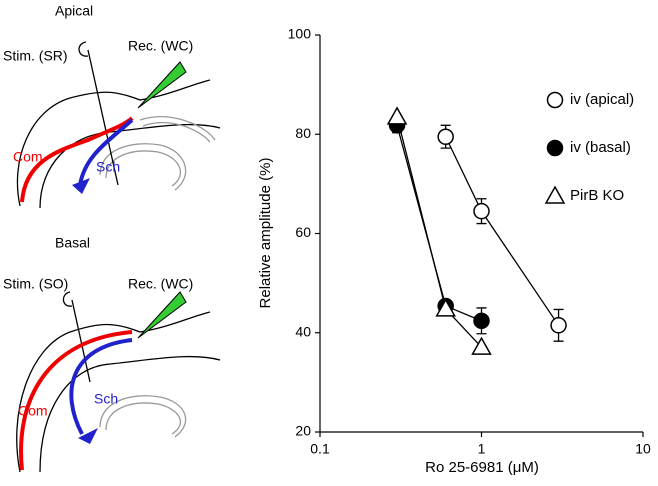 Image resolution: width=658 pixels, height=486 pixels. What do you see at coordinates (482, 467) in the screenshot?
I see `x-axis-label: Ro 25-6981 (μM)` at bounding box center [482, 467].